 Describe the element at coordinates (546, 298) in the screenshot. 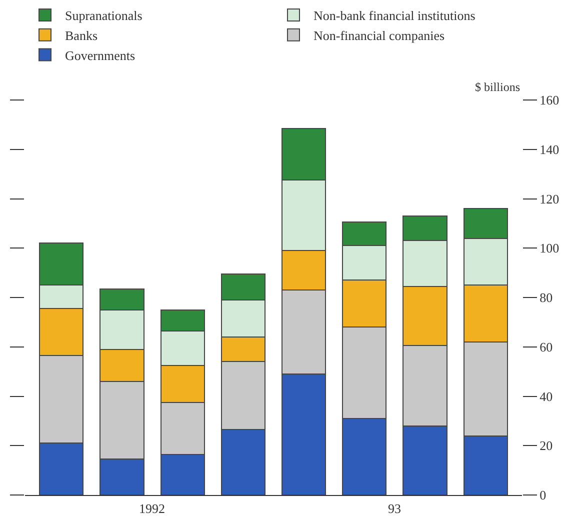

I see `y-tick-label: 80` at that location.